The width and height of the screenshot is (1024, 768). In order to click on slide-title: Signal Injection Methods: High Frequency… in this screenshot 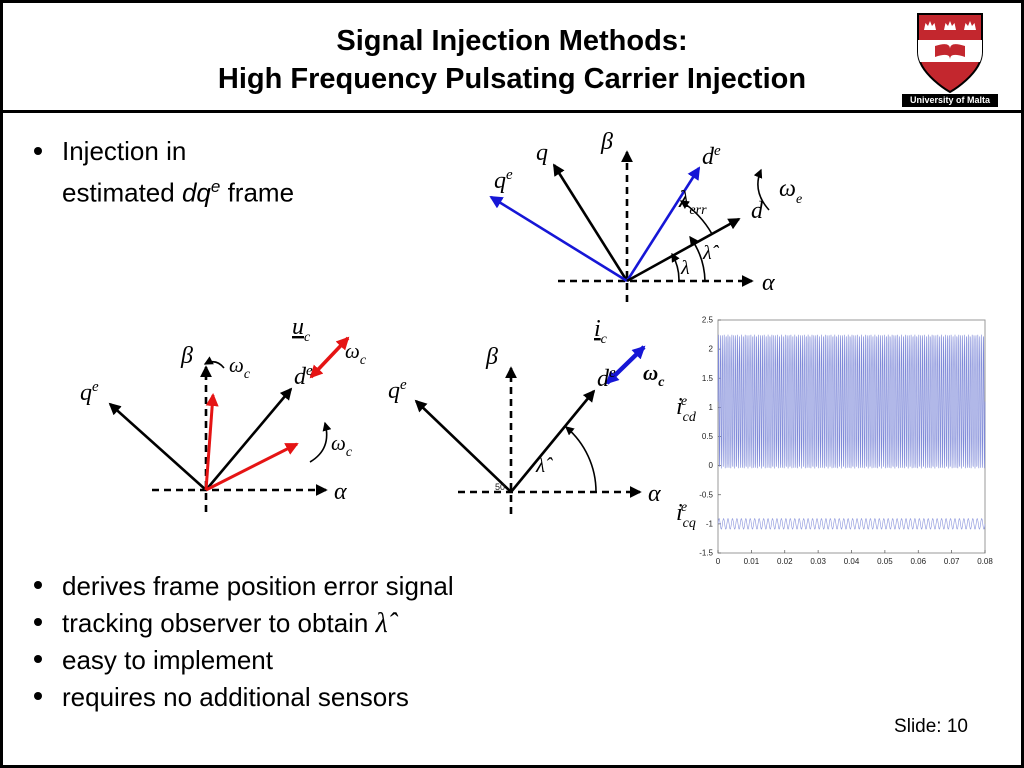, I will do `click(512, 60)`.